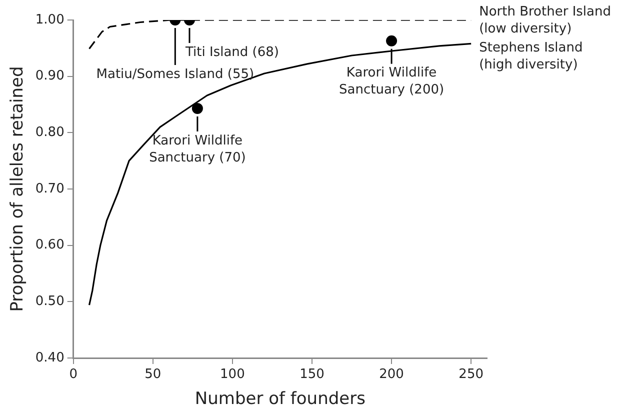 The image size is (617, 418). What do you see at coordinates (18, 189) in the screenshot?
I see `y-axis-title: Proportion of alleles retained` at bounding box center [18, 189].